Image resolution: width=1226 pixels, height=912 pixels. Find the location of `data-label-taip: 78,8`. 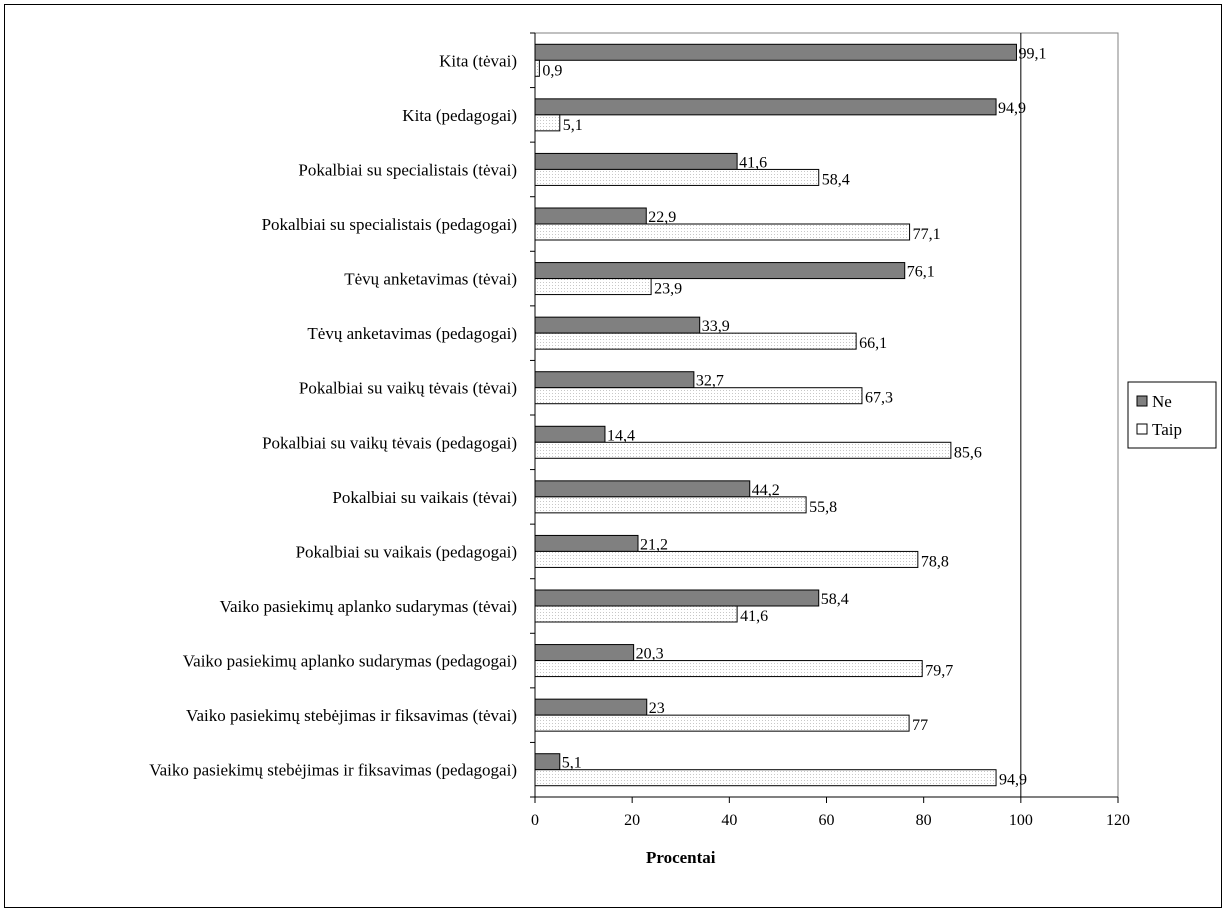

data-label-taip: 78,8 is located at coordinates (935, 561).